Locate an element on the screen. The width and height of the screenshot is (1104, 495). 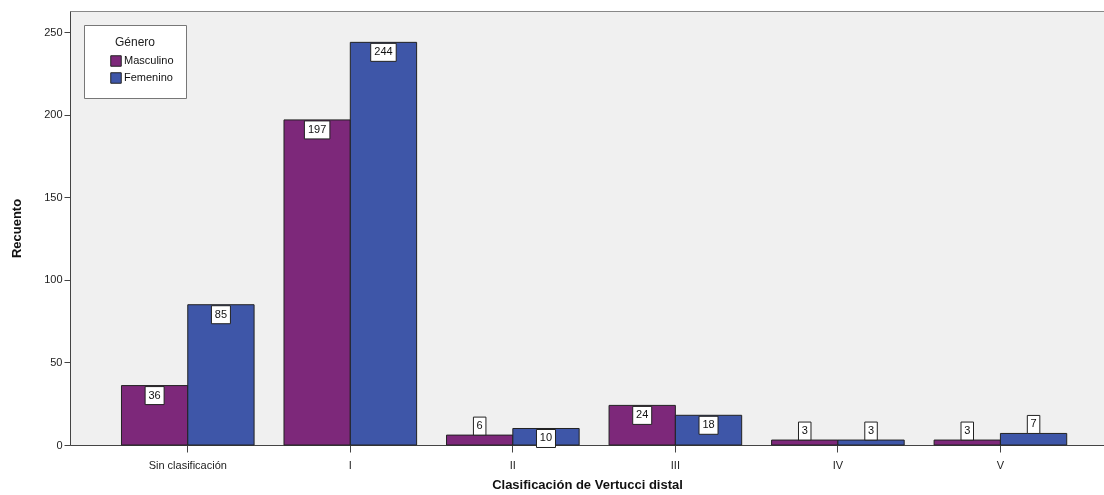
data-label: 10 is located at coordinates (546, 437).